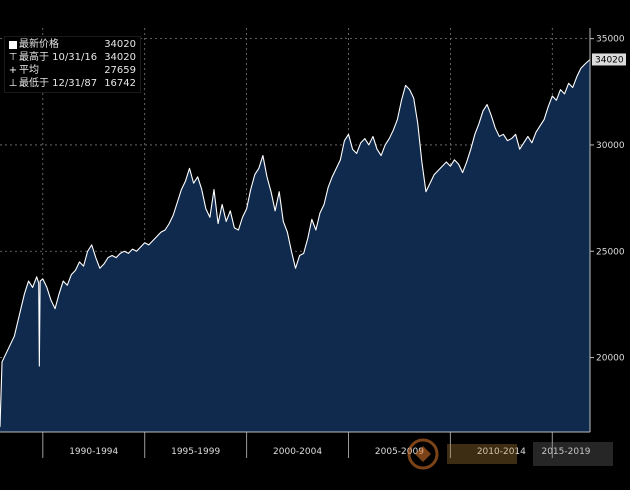 This screenshot has height=490, width=630. I want to click on legend-label: 最低于 12/31/87, so click(58, 83).